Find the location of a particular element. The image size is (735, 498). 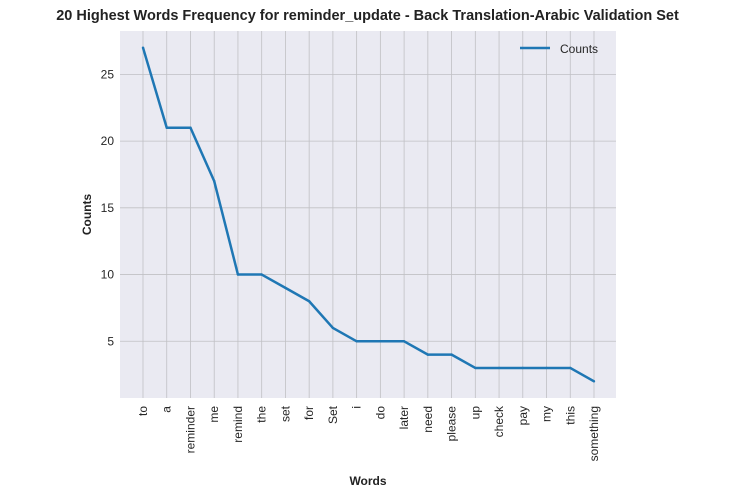

y-tick-labels: 5 10 15 20 25 is located at coordinates (108, 207).